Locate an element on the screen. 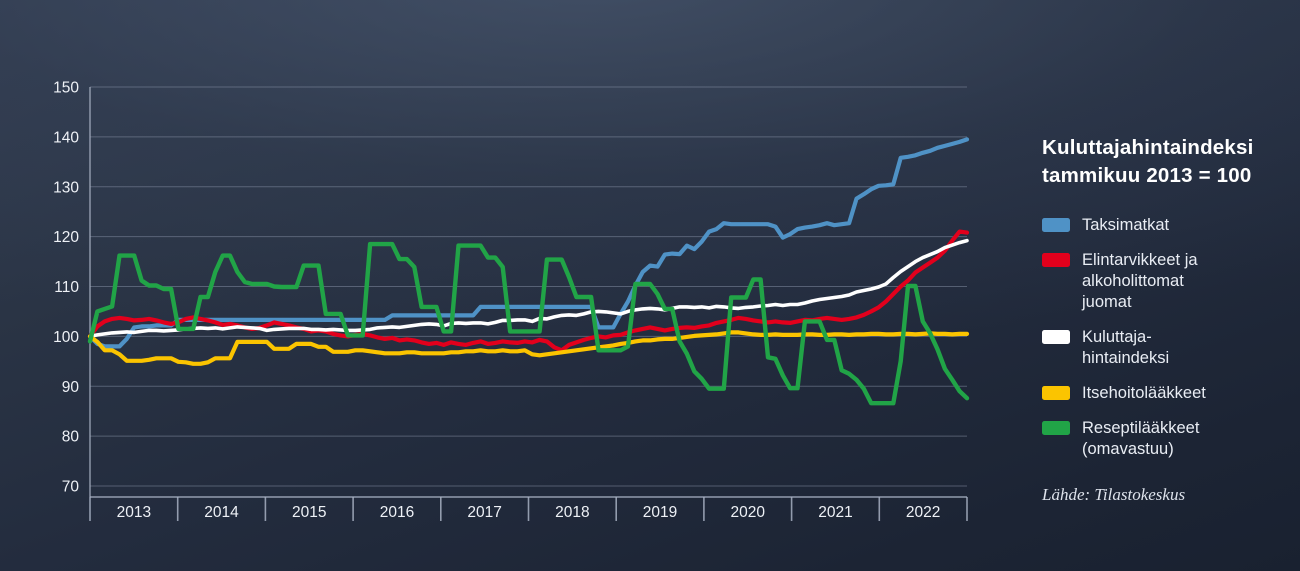 Image resolution: width=1300 pixels, height=571 pixels. x-axis-label-2018: 2018 is located at coordinates (572, 512).